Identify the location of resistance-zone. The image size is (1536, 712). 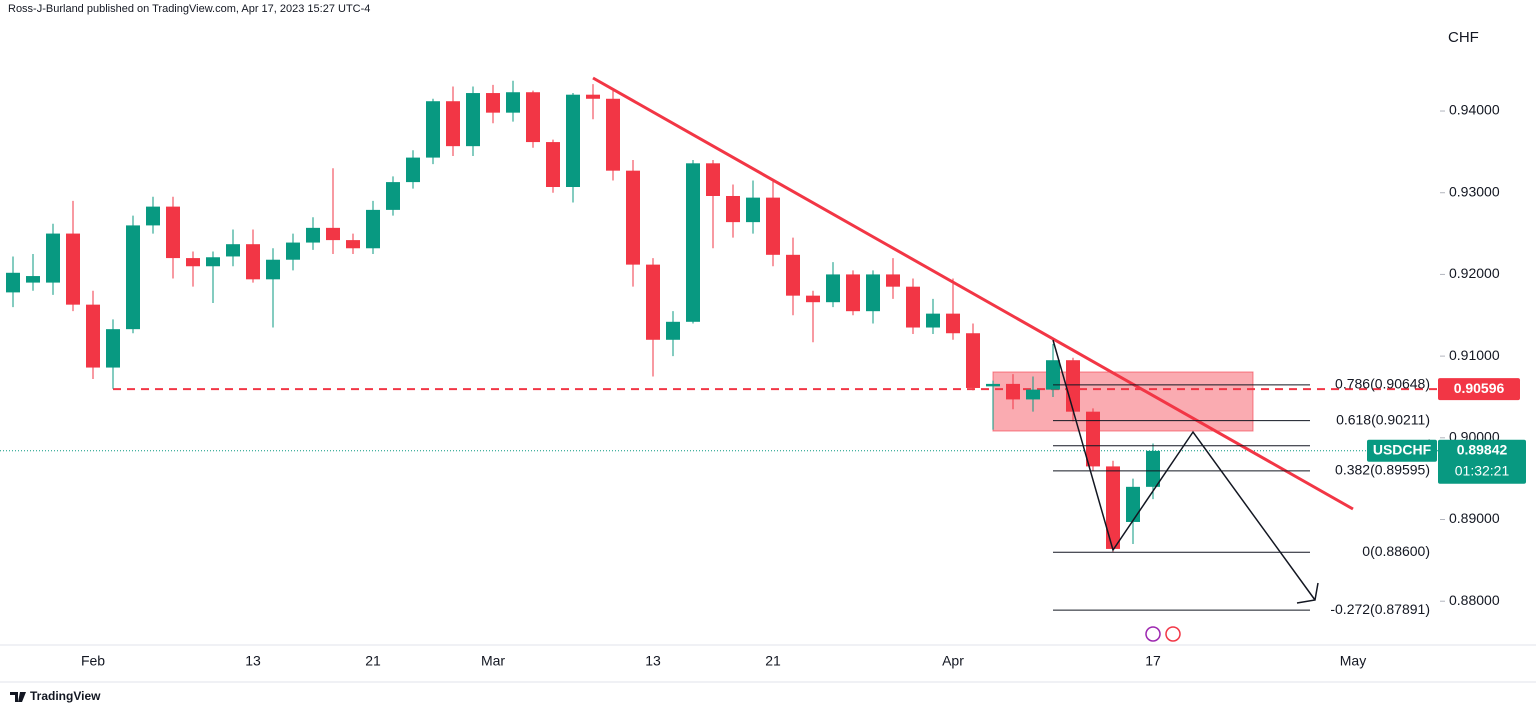
(1123, 401).